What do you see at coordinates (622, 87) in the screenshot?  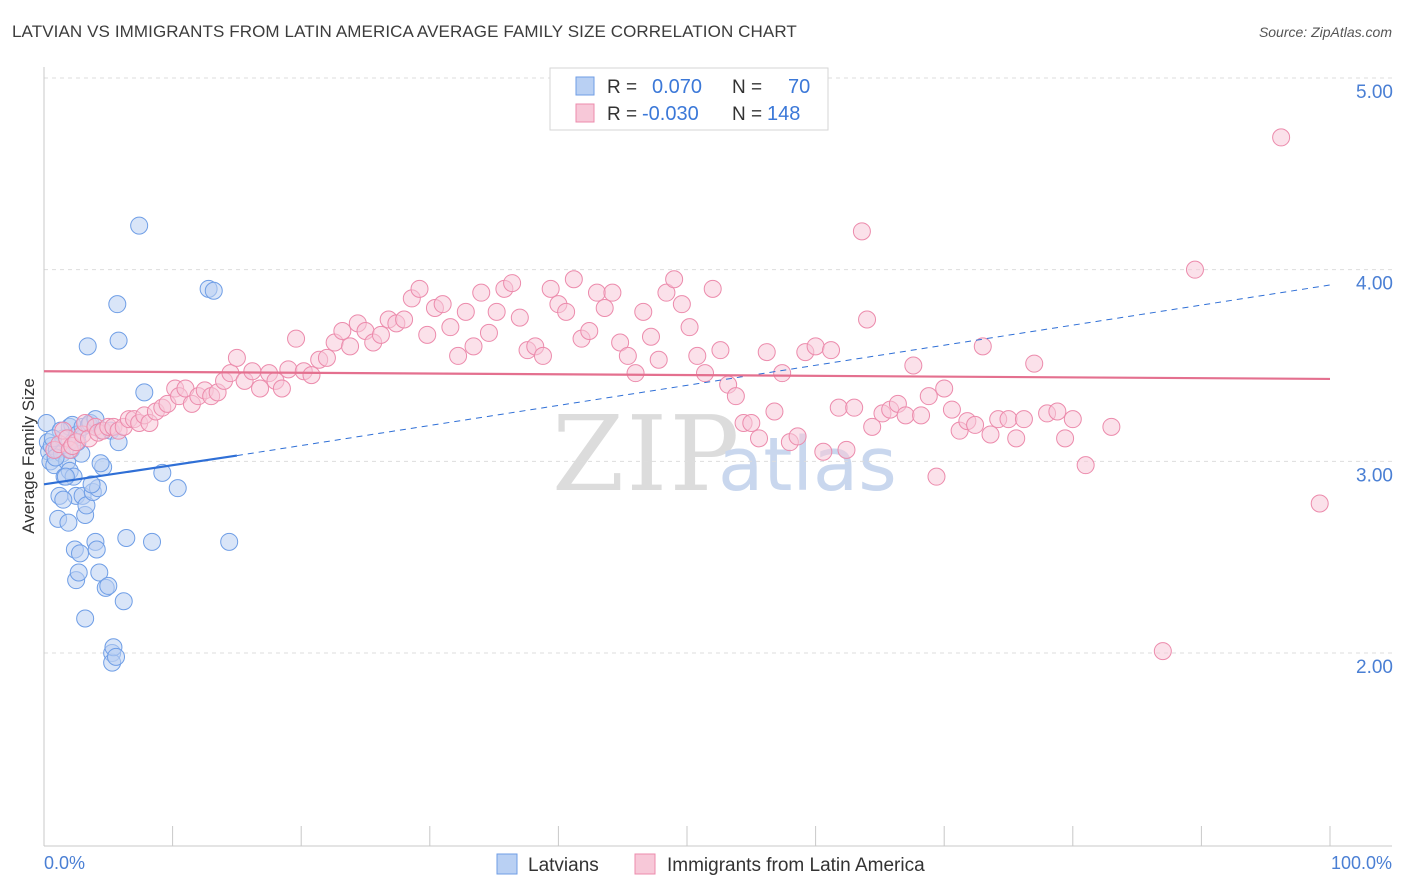 I see `legend-r-label-1: R =` at bounding box center [622, 87].